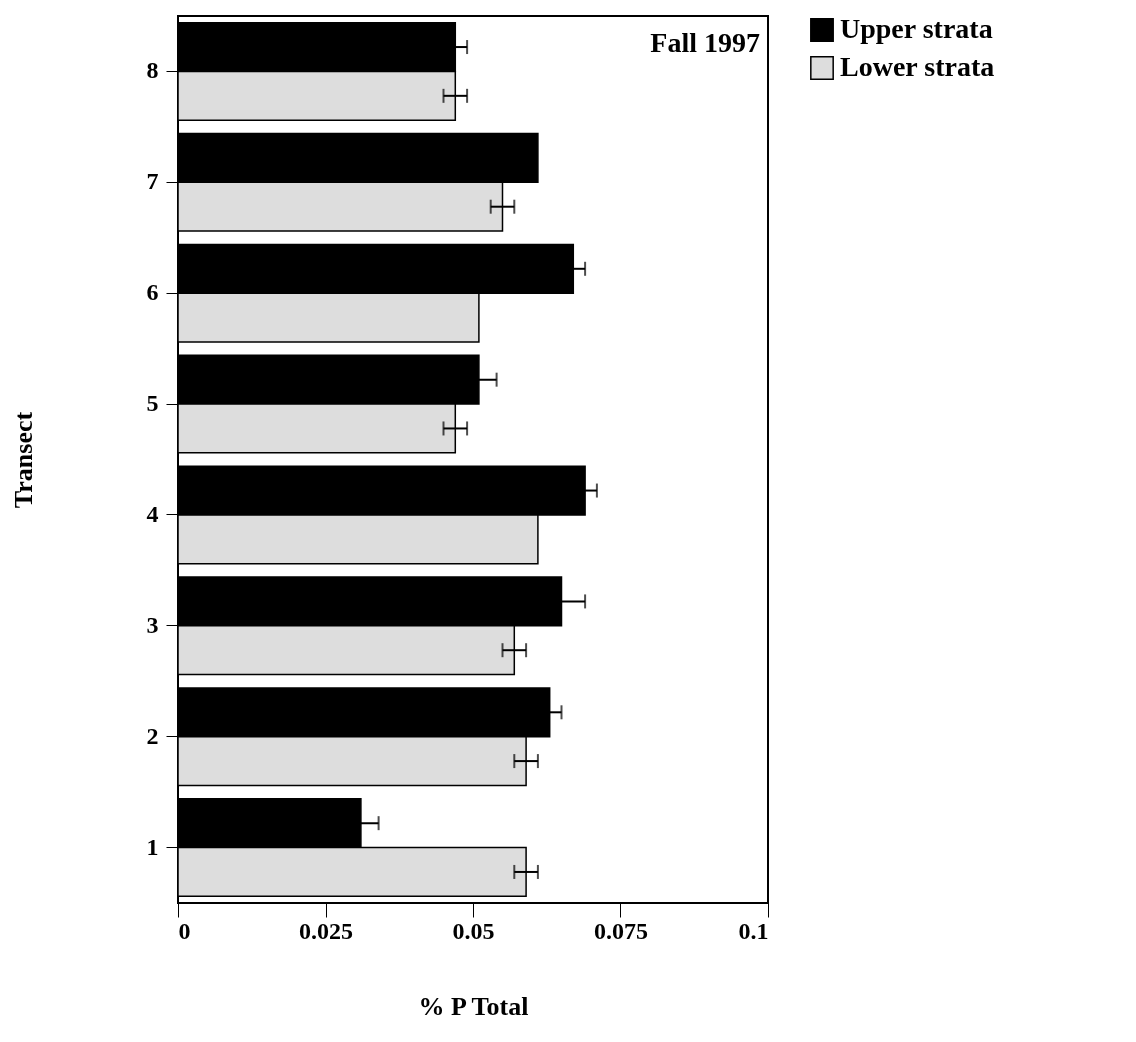  I want to click on y-tick-label: 7, so click(152, 181).